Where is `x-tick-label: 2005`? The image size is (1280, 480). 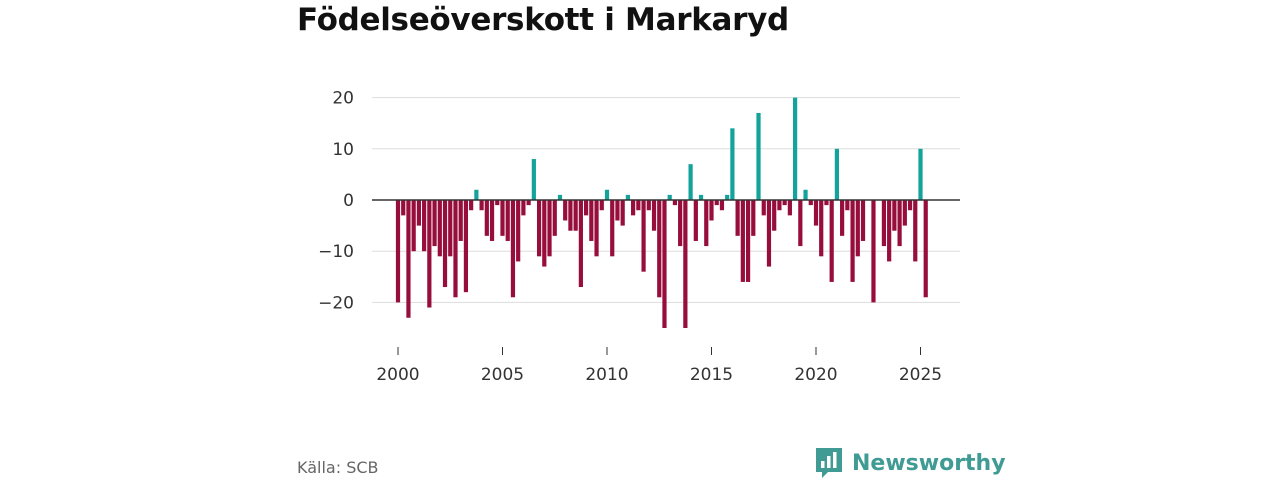
x-tick-label: 2005 is located at coordinates (502, 375).